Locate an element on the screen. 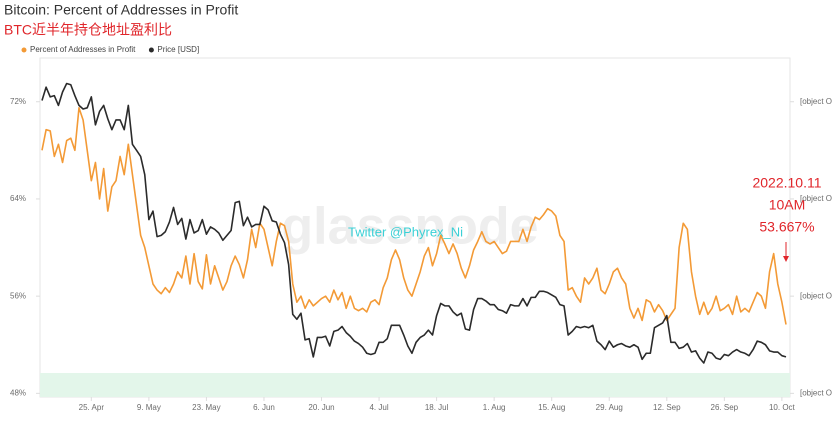  x-tick-label: 1. Aug is located at coordinates (494, 407).